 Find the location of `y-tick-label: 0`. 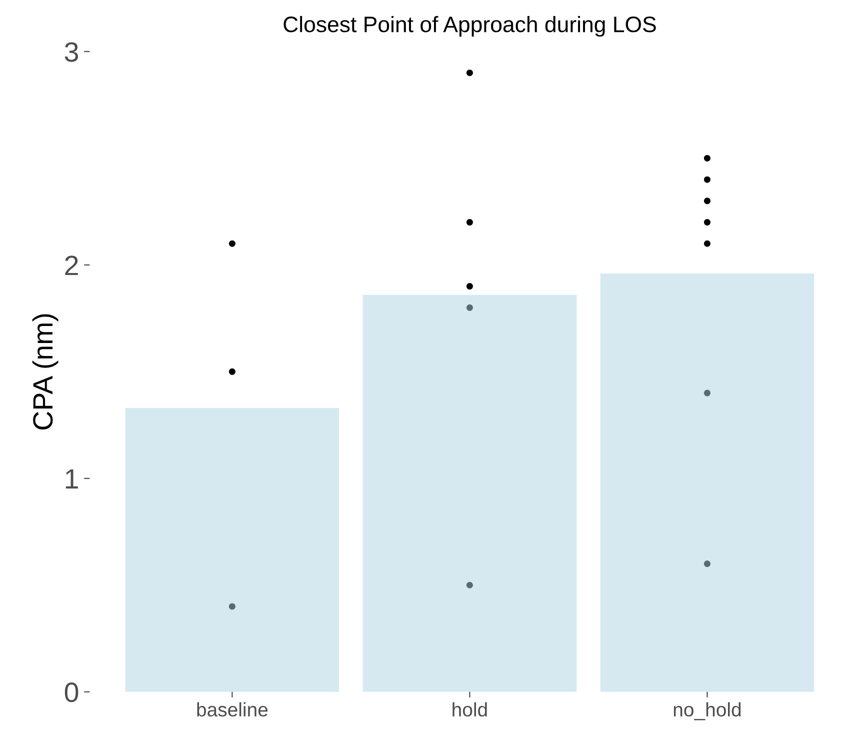

y-tick-label: 0 is located at coordinates (71, 692).